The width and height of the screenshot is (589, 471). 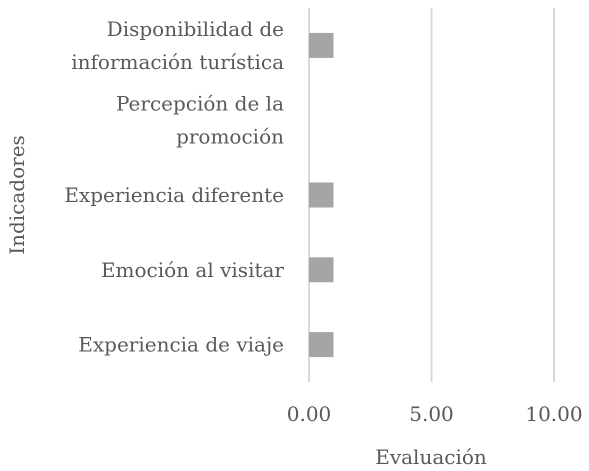 I want to click on x-tick-label-0: 0.00, so click(x=309, y=414).